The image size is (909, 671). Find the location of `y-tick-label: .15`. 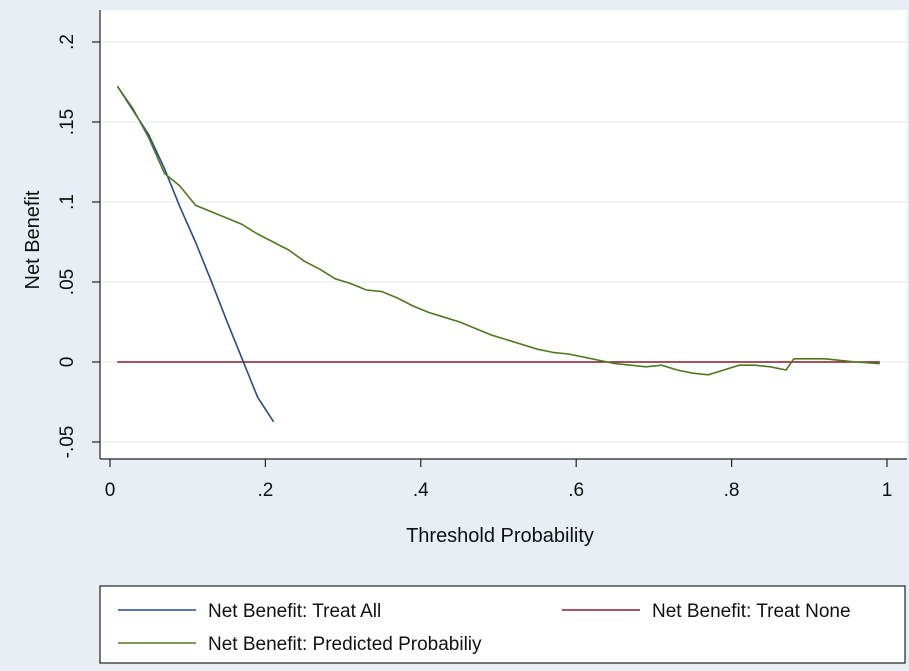

y-tick-label: .15 is located at coordinates (67, 122).